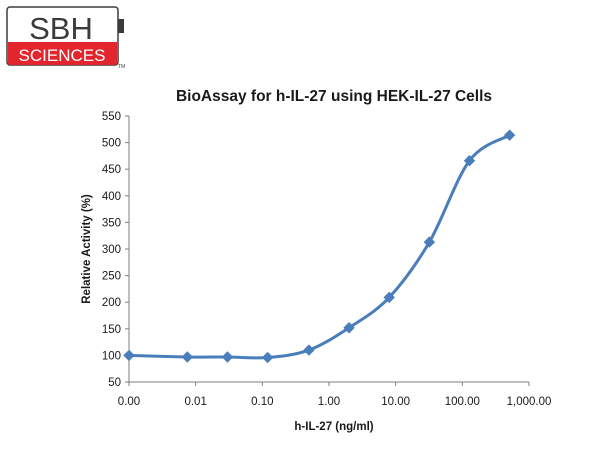 Image resolution: width=600 pixels, height=450 pixels. Describe the element at coordinates (395, 402) in the screenshot. I see `x-tick-label: 10.00` at that location.